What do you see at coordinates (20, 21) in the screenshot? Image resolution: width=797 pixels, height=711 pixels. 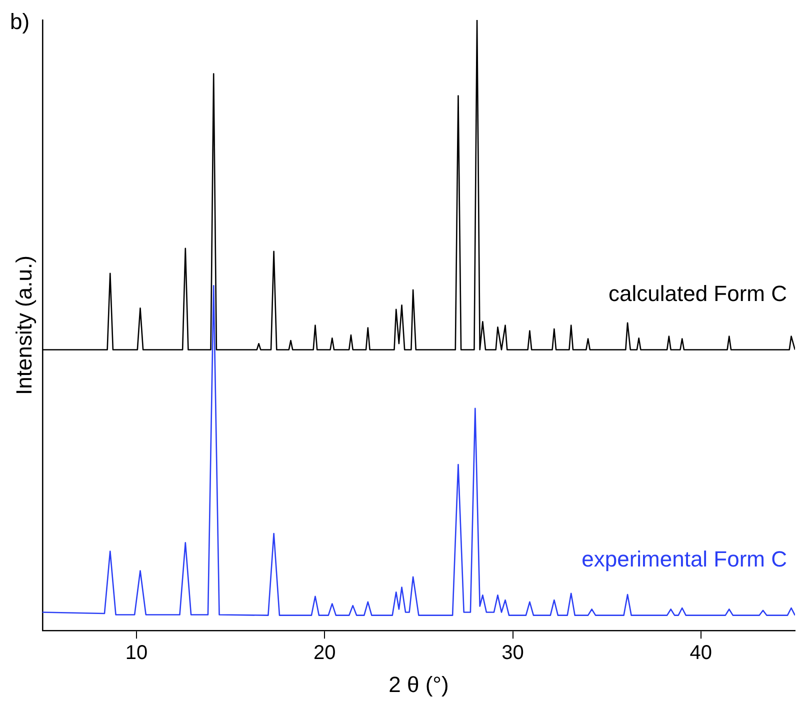 I see `text: b)` at bounding box center [20, 21].